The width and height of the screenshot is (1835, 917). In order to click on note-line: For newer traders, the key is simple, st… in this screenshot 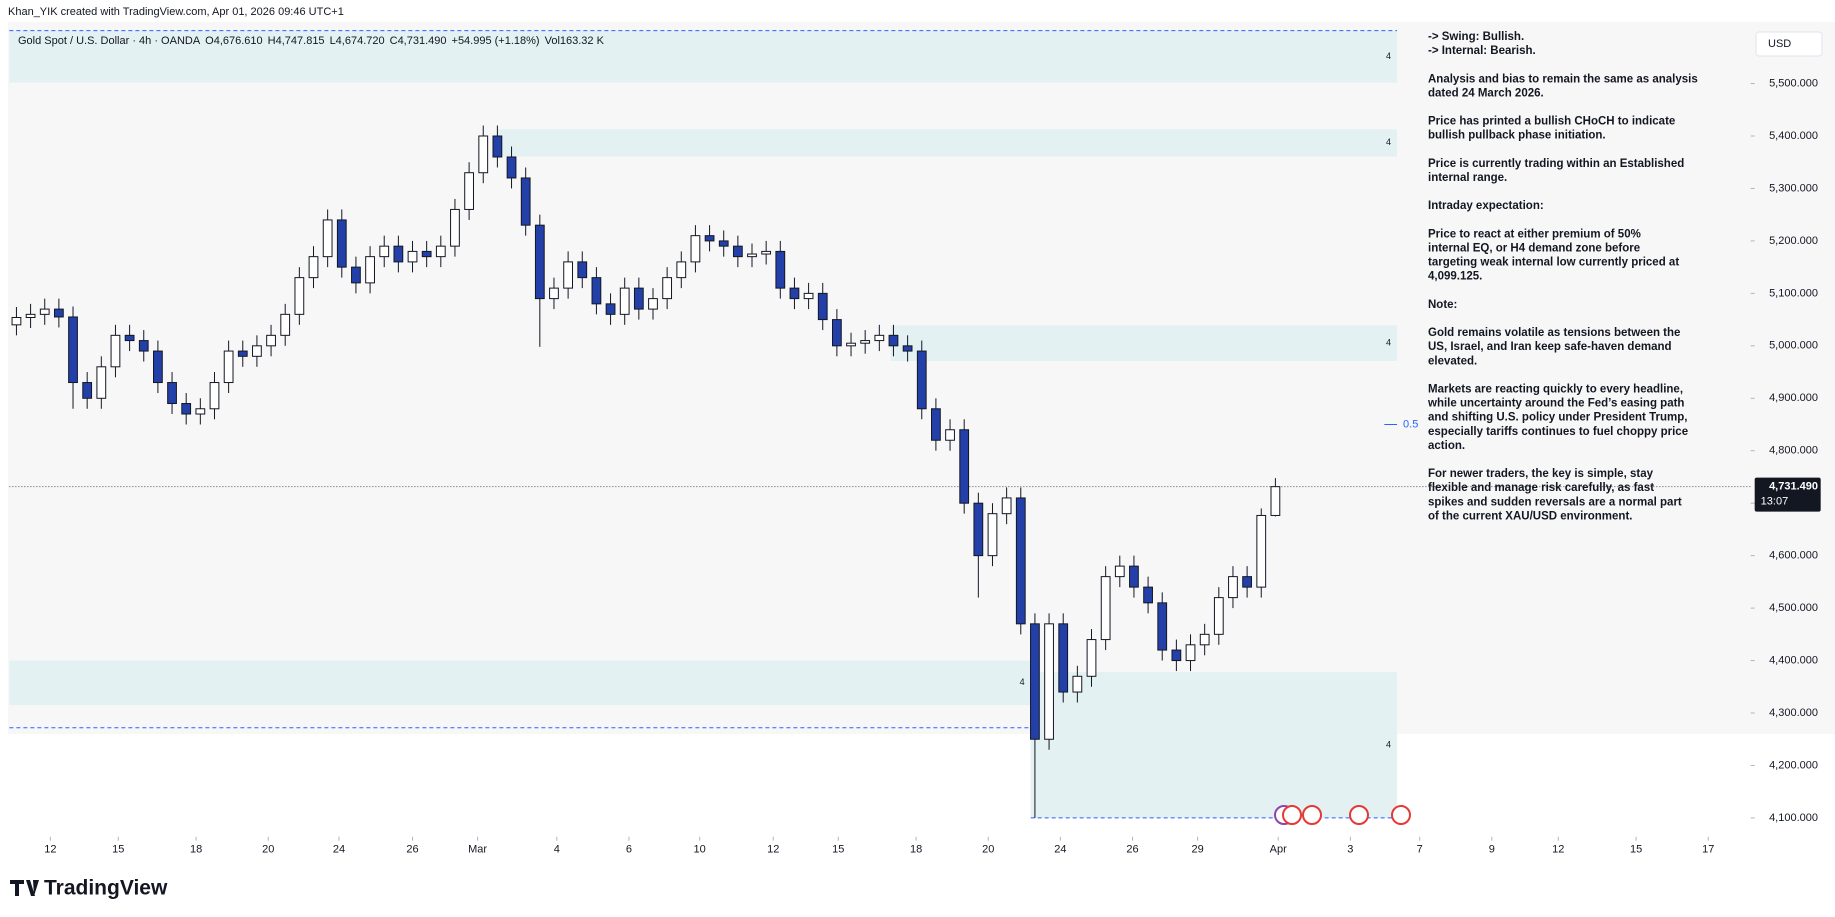, I will do `click(1541, 474)`.